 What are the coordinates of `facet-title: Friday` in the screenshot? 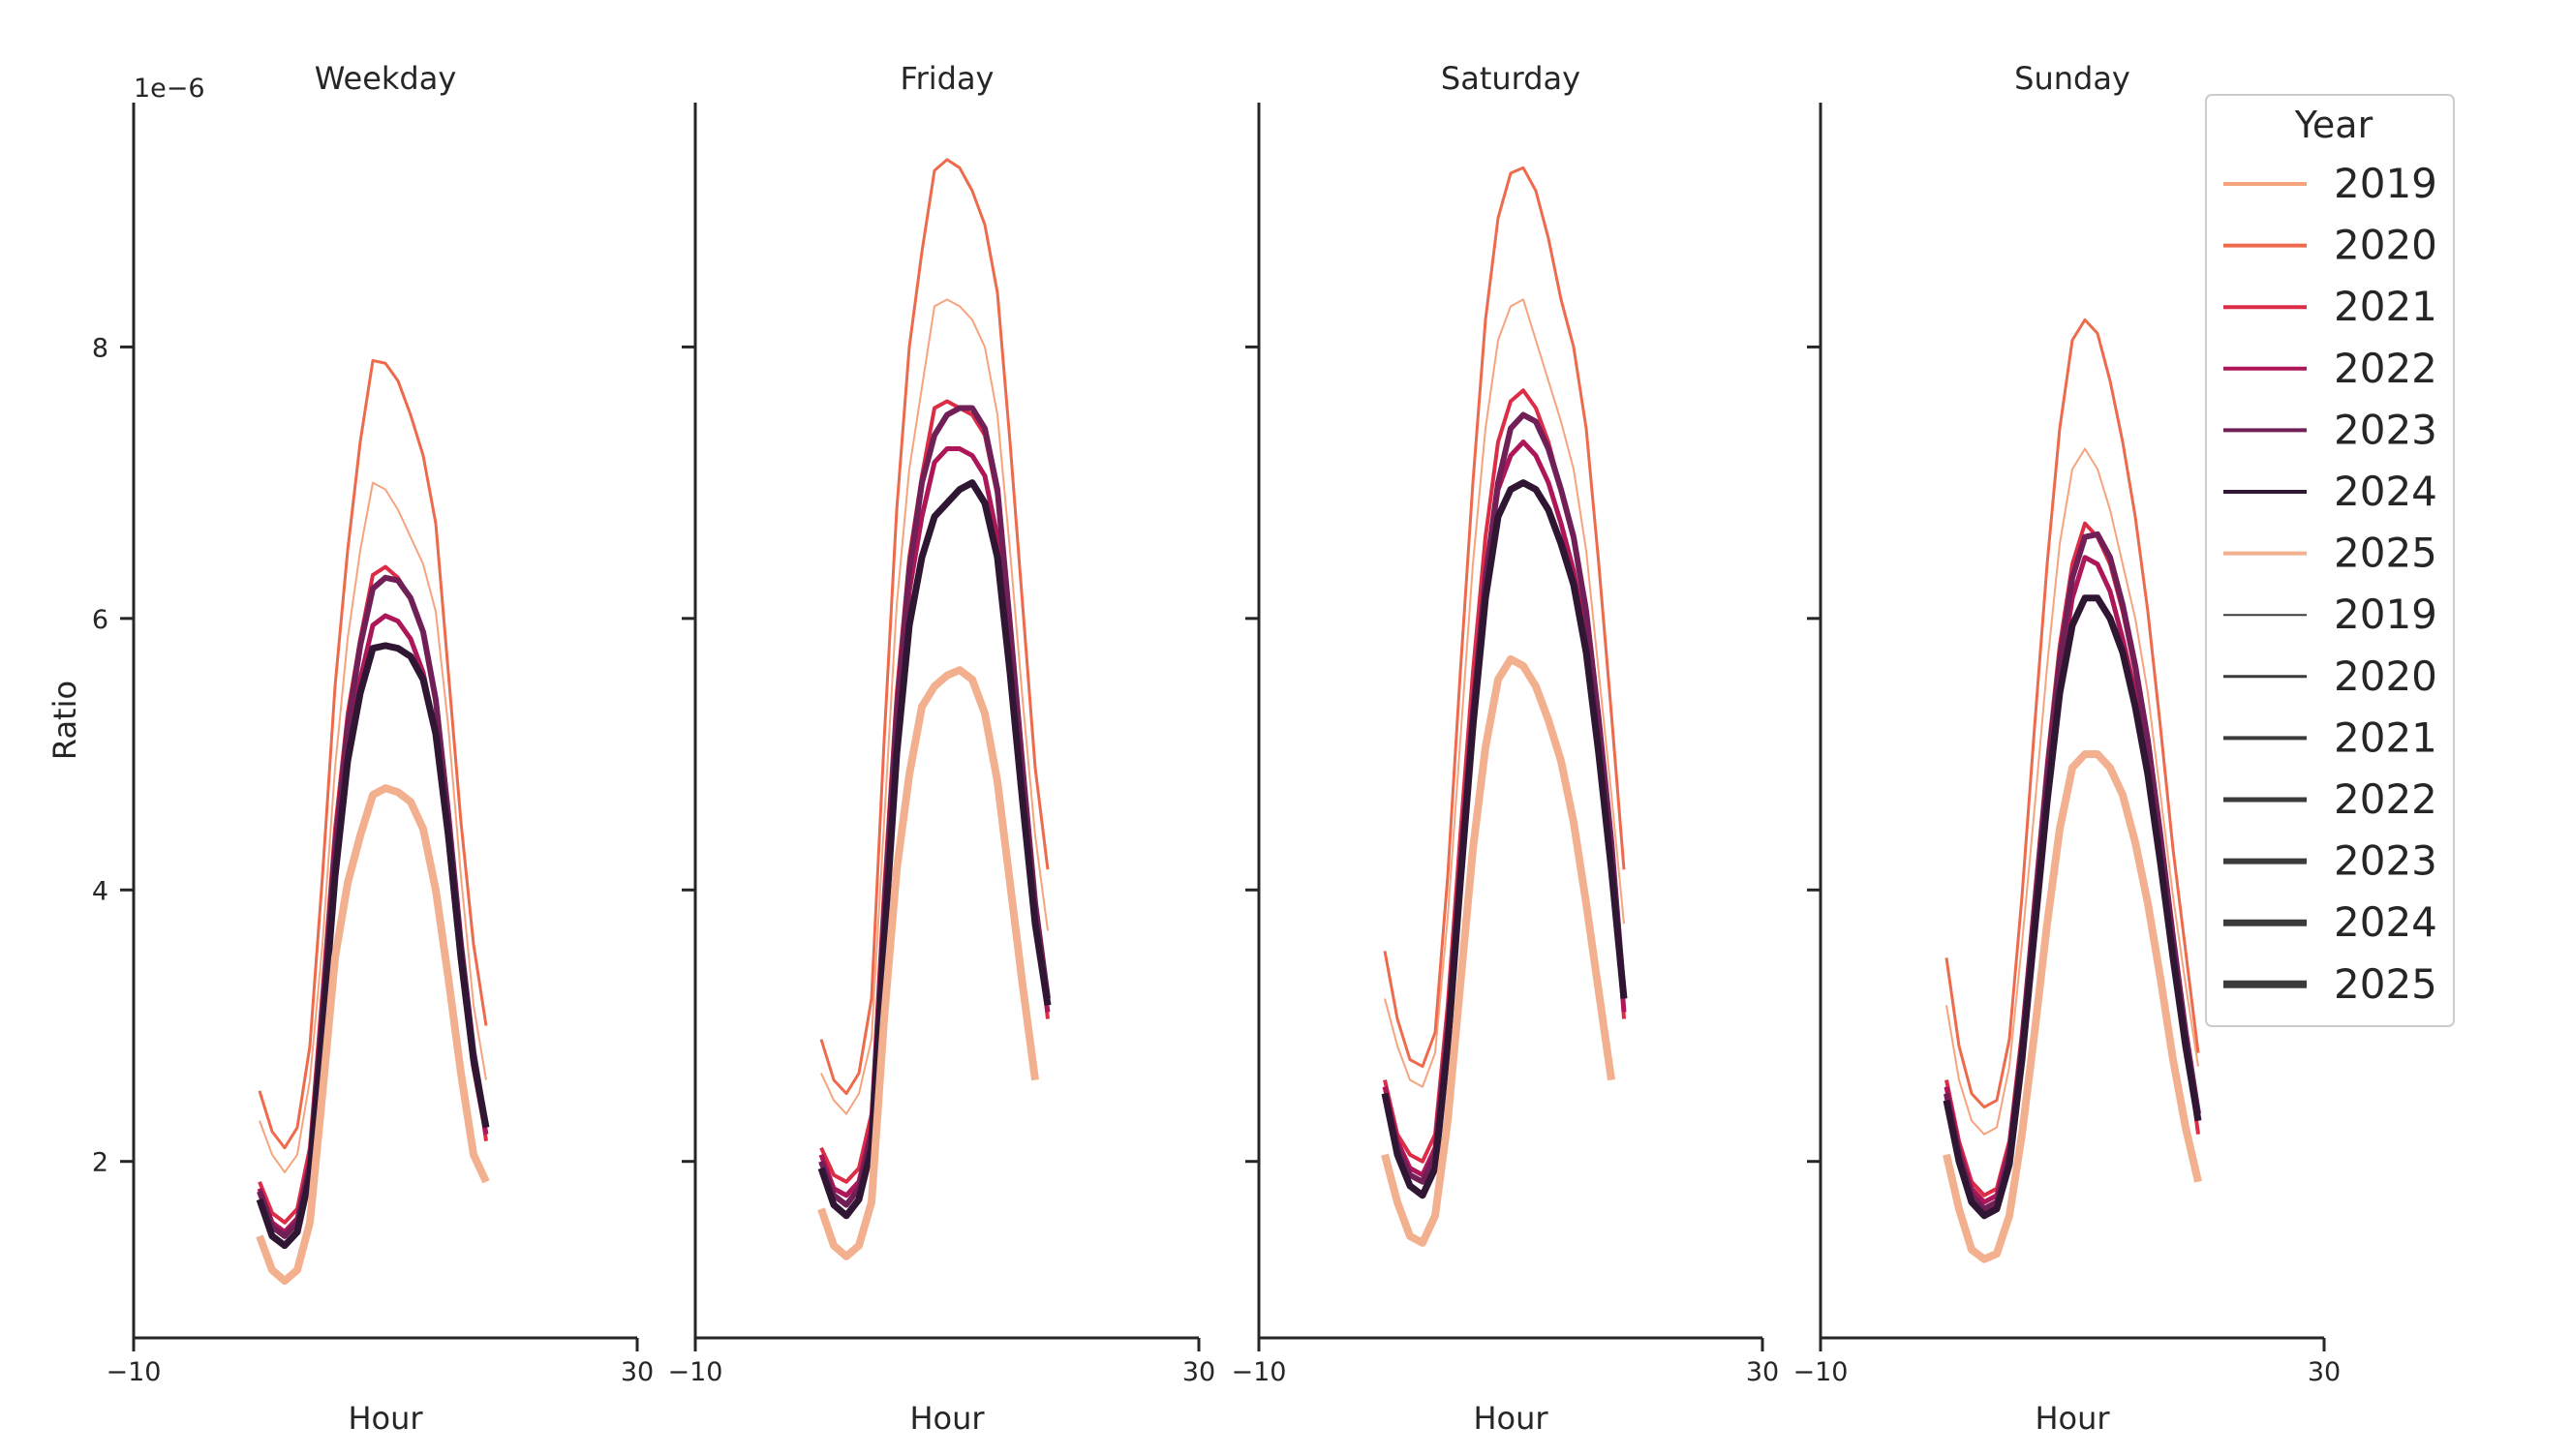 It's located at (948, 79).